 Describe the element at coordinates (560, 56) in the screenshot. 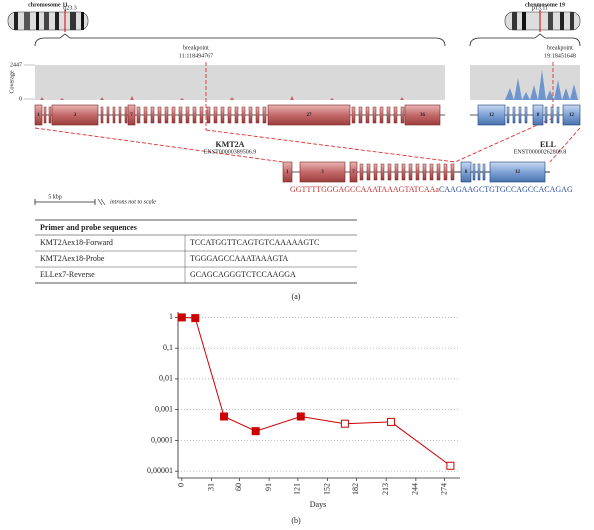

I see `breakpoint-position: 19:18451648` at that location.